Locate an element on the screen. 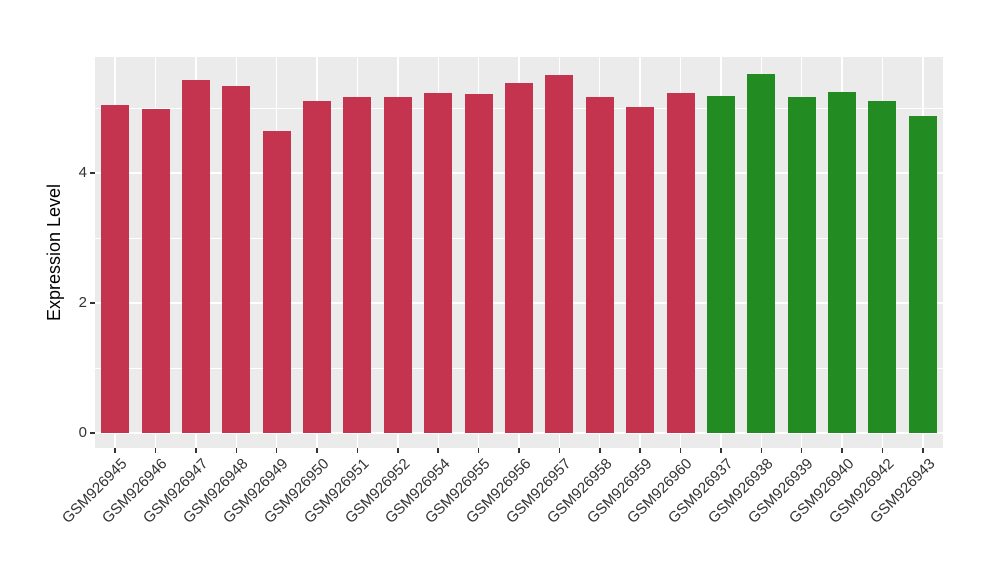  y-axis-title: Expression Level is located at coordinates (55, 252).